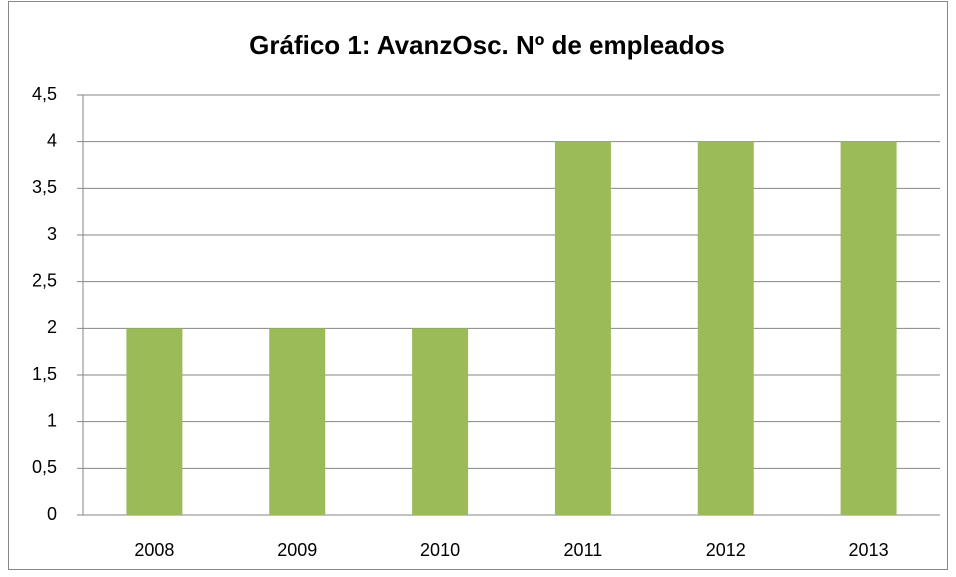  What do you see at coordinates (52, 420) in the screenshot?
I see `y-tick-label: 1` at bounding box center [52, 420].